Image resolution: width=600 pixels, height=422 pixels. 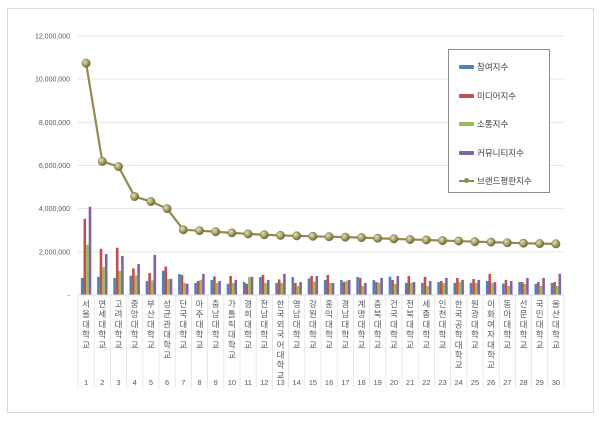 I want to click on x-category-label: 울, so click(x=86, y=315).